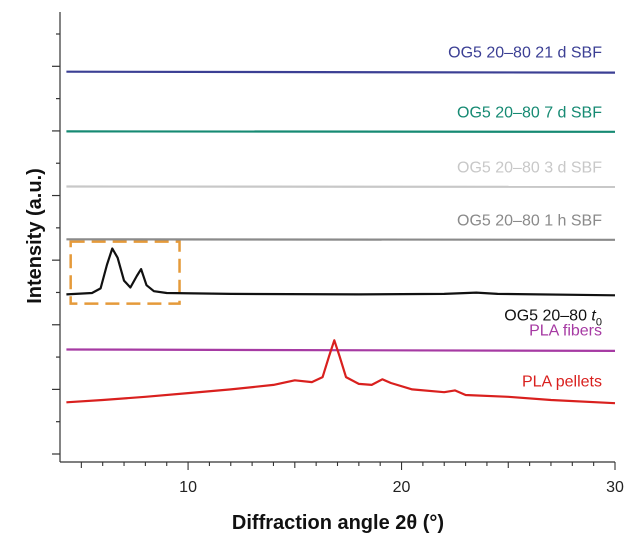  I want to click on y-axis-title: Intensity (a.u.), so click(35, 236).